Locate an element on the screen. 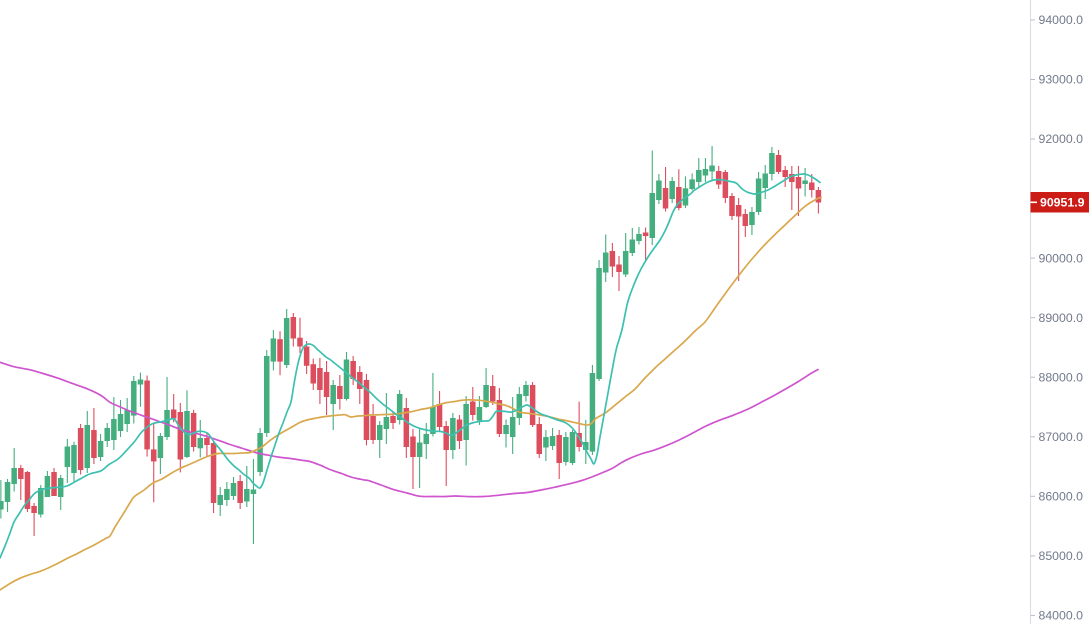 Image resolution: width=1089 pixels, height=624 pixels. svg-text: 89000.0 is located at coordinates (1061, 318).